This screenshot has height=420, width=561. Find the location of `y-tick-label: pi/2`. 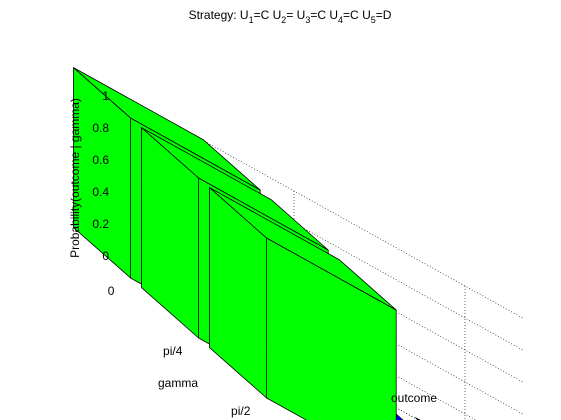

y-tick-label: pi/2 is located at coordinates (241, 411).